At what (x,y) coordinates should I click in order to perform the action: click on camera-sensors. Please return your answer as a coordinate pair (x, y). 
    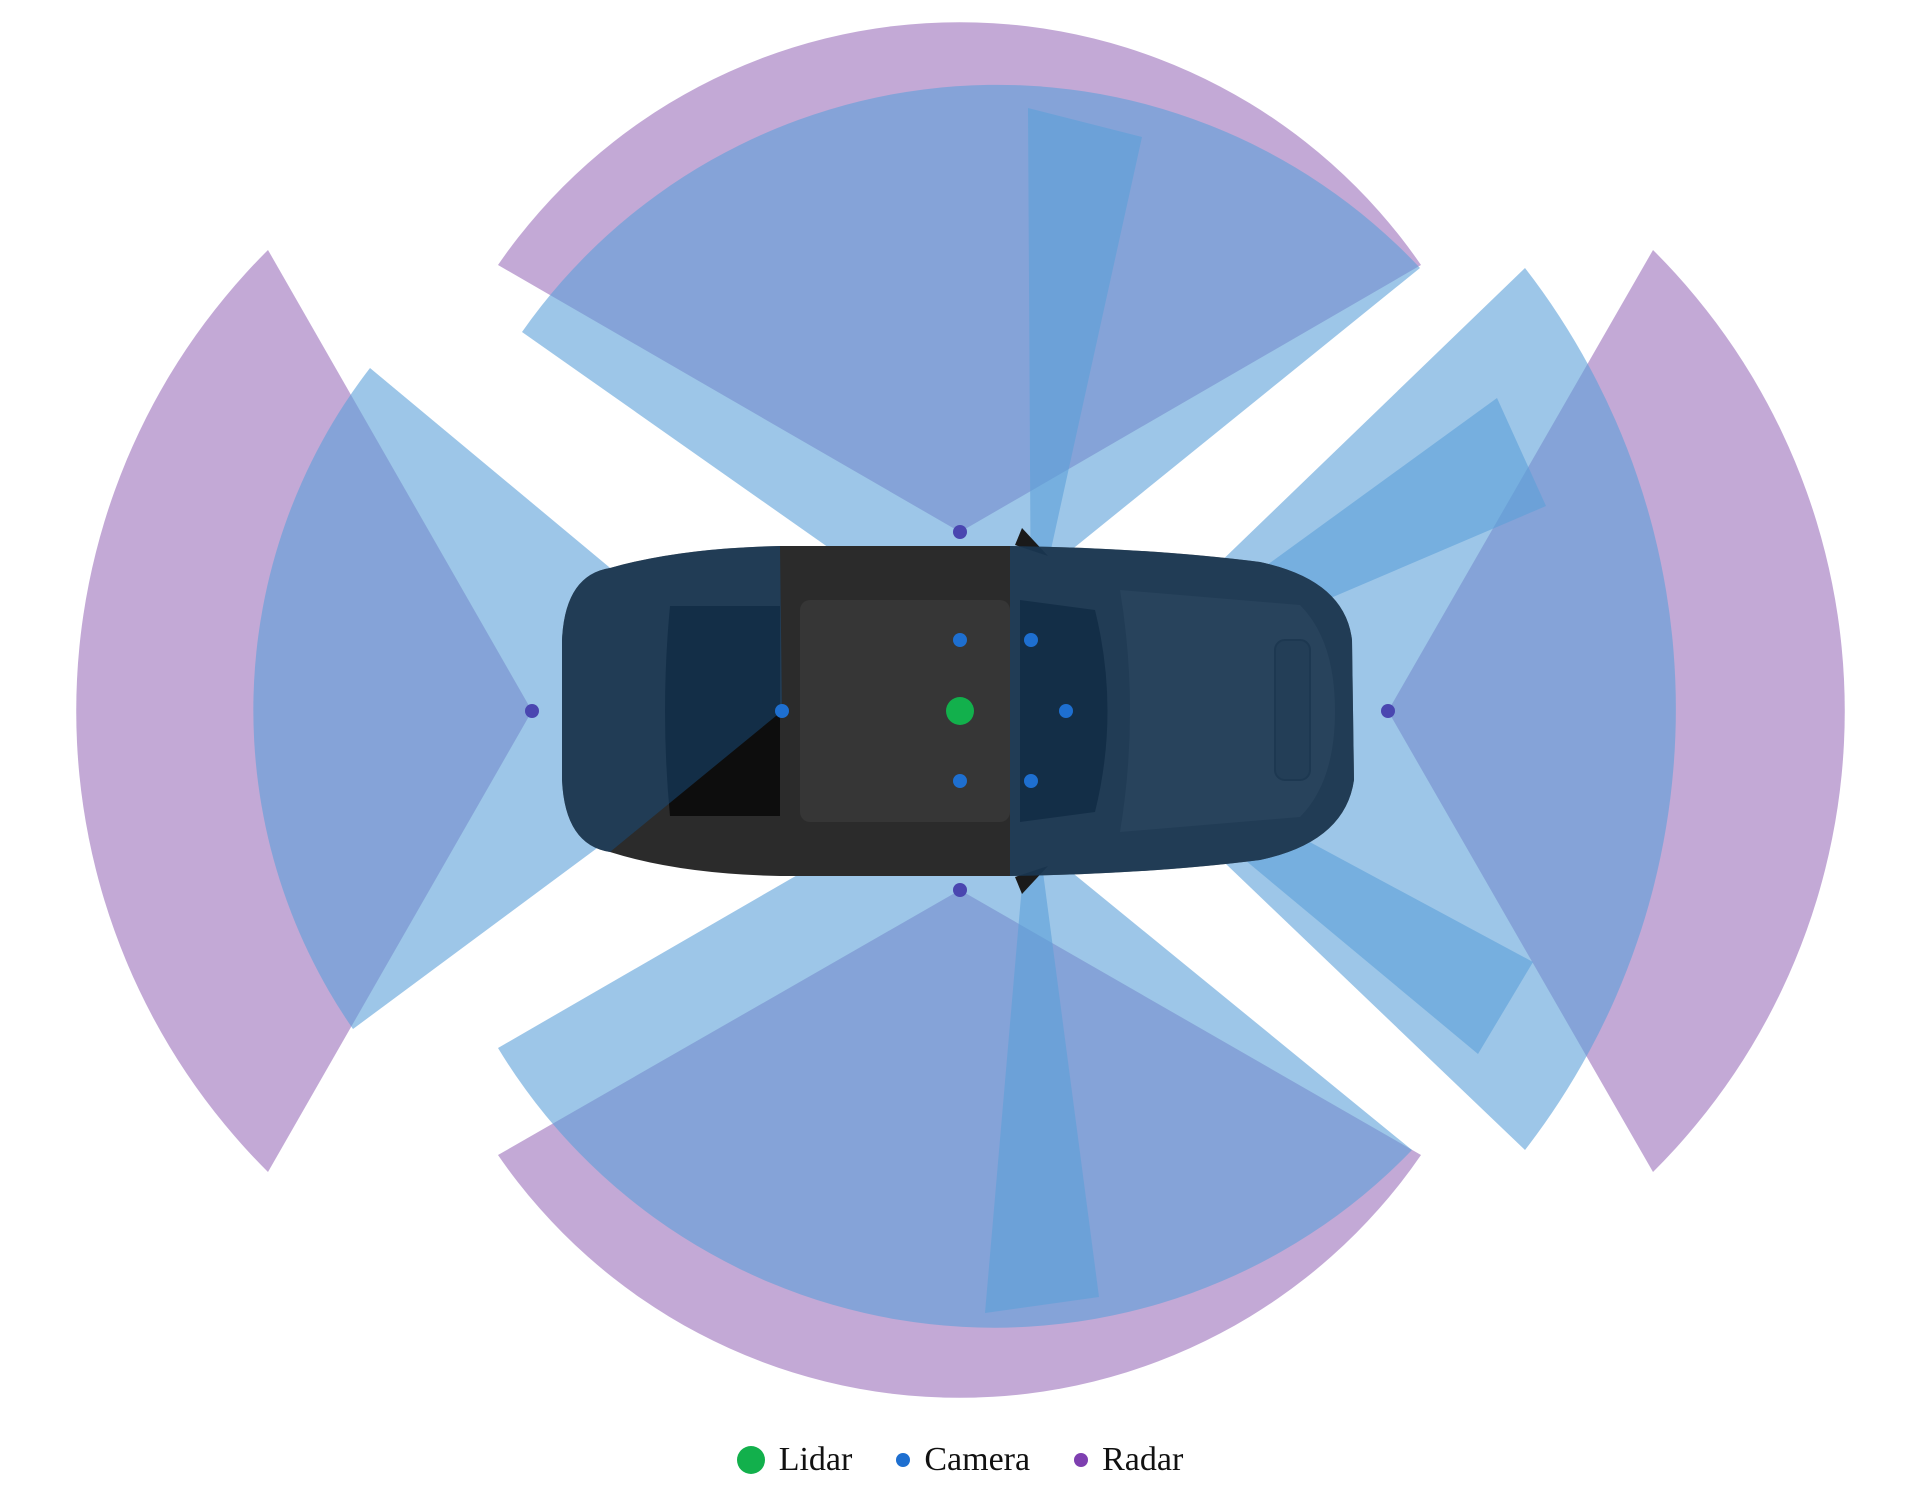
    Looking at the image, I should click on (924, 710).